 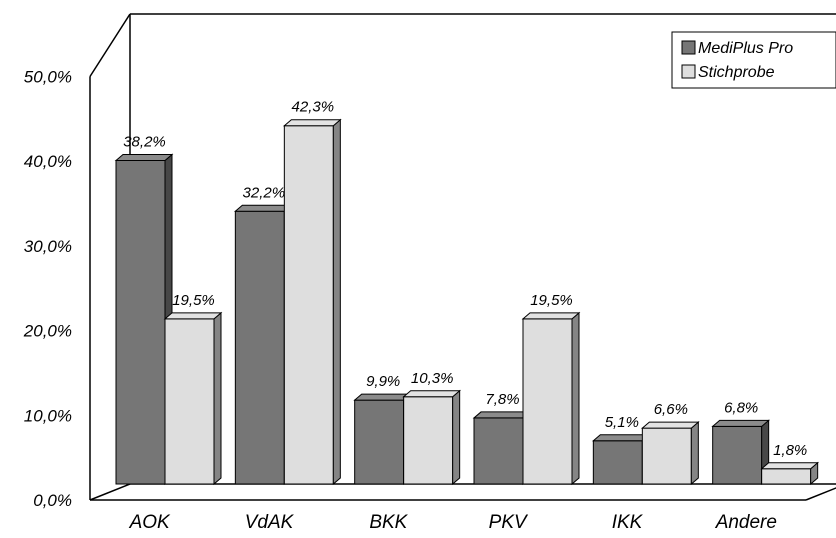 What do you see at coordinates (383, 381) in the screenshot?
I see `data-label: 9,9%` at bounding box center [383, 381].